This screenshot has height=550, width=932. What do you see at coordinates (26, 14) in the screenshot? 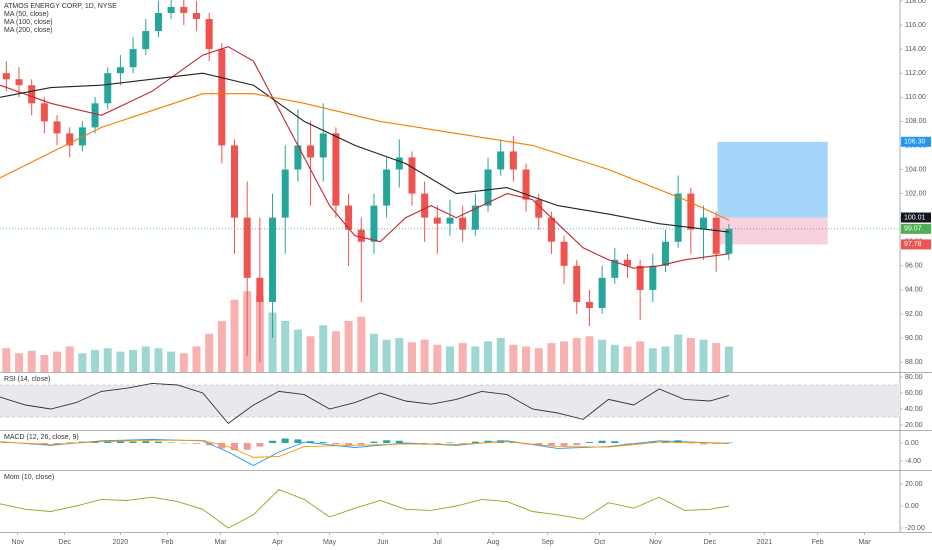
I see `legend-entry: MA (50, close)` at bounding box center [26, 14].